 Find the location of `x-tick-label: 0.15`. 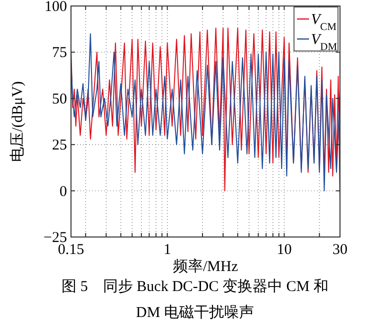

x-tick-label: 0.15 is located at coordinates (71, 250).